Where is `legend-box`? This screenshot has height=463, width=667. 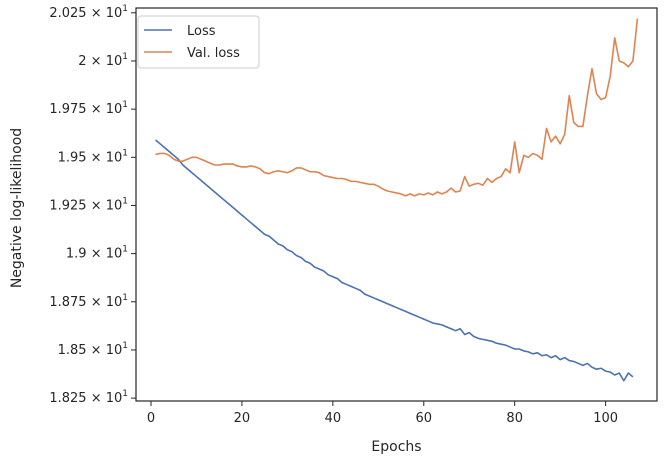 legend-box is located at coordinates (198, 42).